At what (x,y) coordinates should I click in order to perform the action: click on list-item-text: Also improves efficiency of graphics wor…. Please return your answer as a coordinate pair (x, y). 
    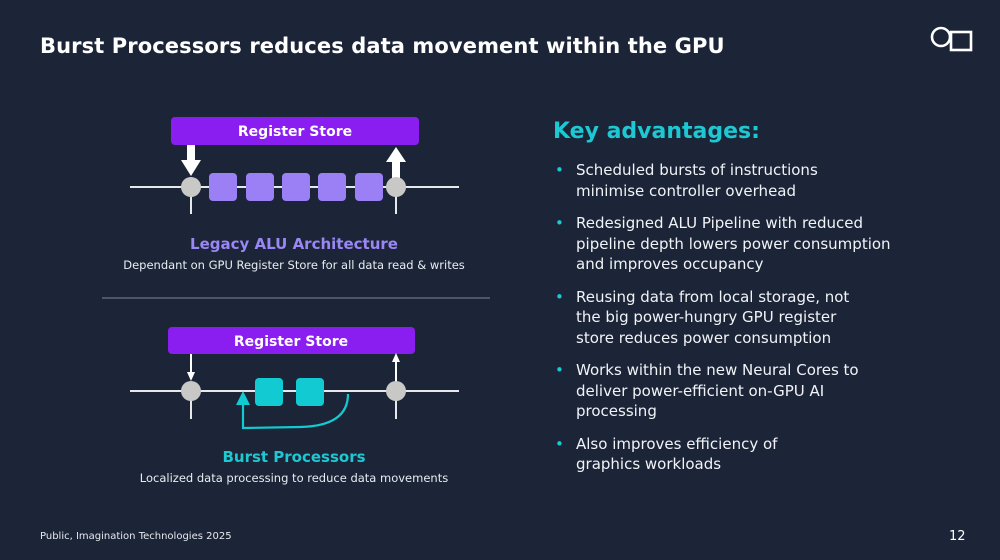
    Looking at the image, I should click on (677, 454).